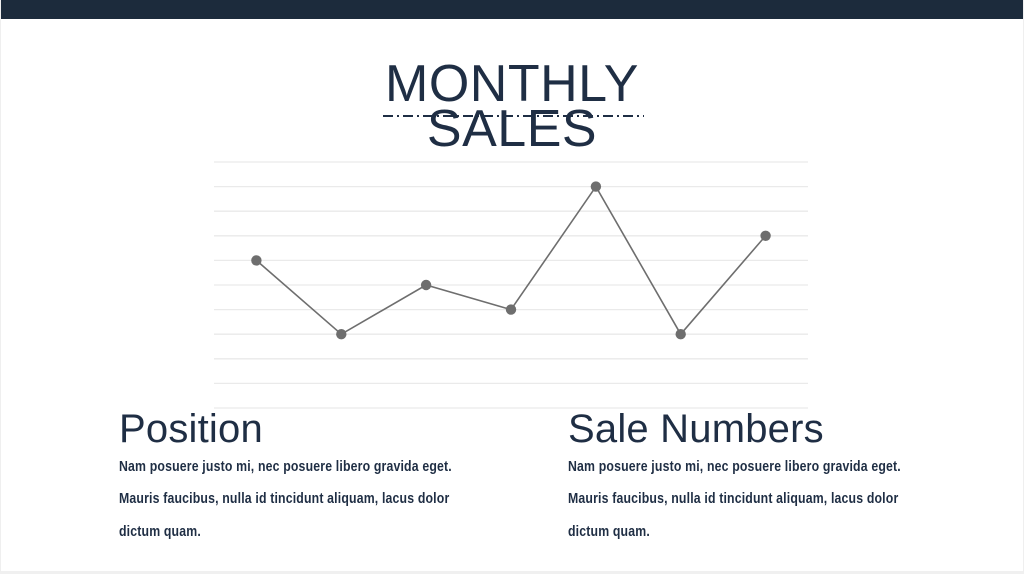  I want to click on top-accent-bar, so click(512, 9).